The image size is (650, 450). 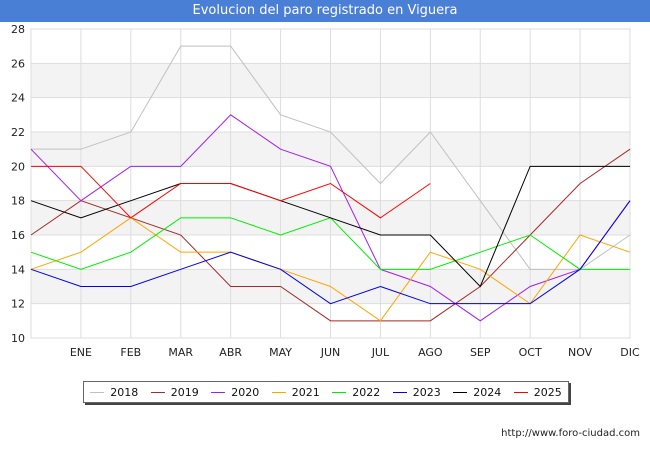 What do you see at coordinates (184, 392) in the screenshot?
I see `legend-label: 2019` at bounding box center [184, 392].